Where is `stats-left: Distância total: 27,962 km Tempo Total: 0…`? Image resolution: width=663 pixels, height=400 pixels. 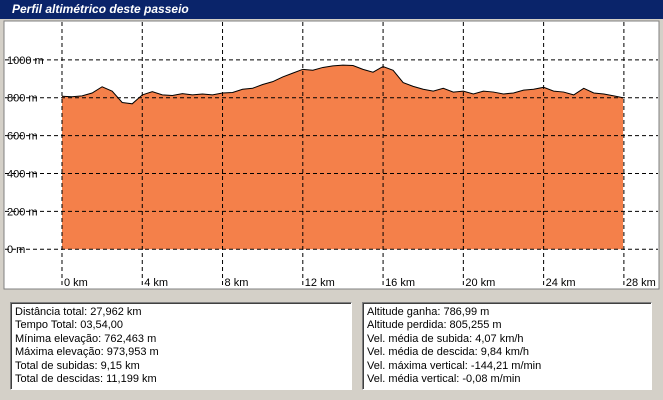 stats-left: Distância total: 27,962 km Tempo Total: 0… is located at coordinates (181, 346).